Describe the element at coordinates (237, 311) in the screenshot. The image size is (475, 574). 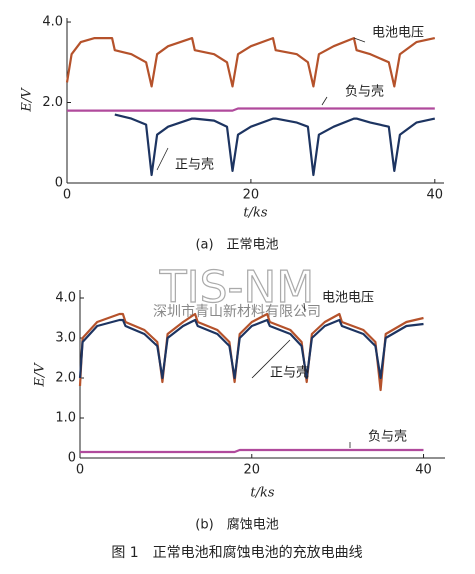
I see `watermark-company: 深圳市青山新材料有限公司` at that location.